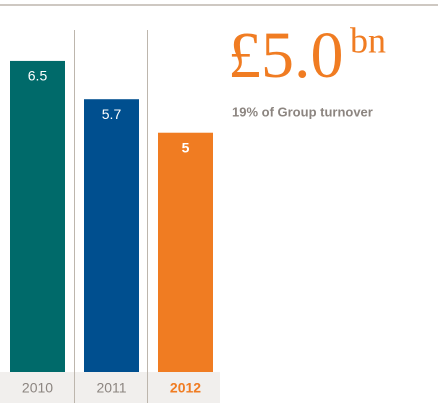 The height and width of the screenshot is (403, 438). I want to click on headline-note: 19% of Group turnover, so click(302, 111).